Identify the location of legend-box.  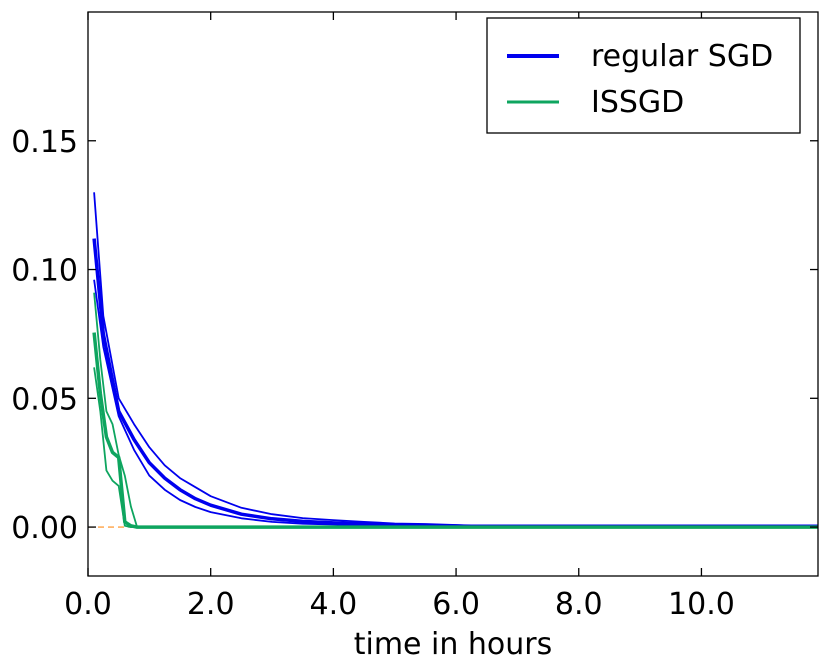
(643, 75).